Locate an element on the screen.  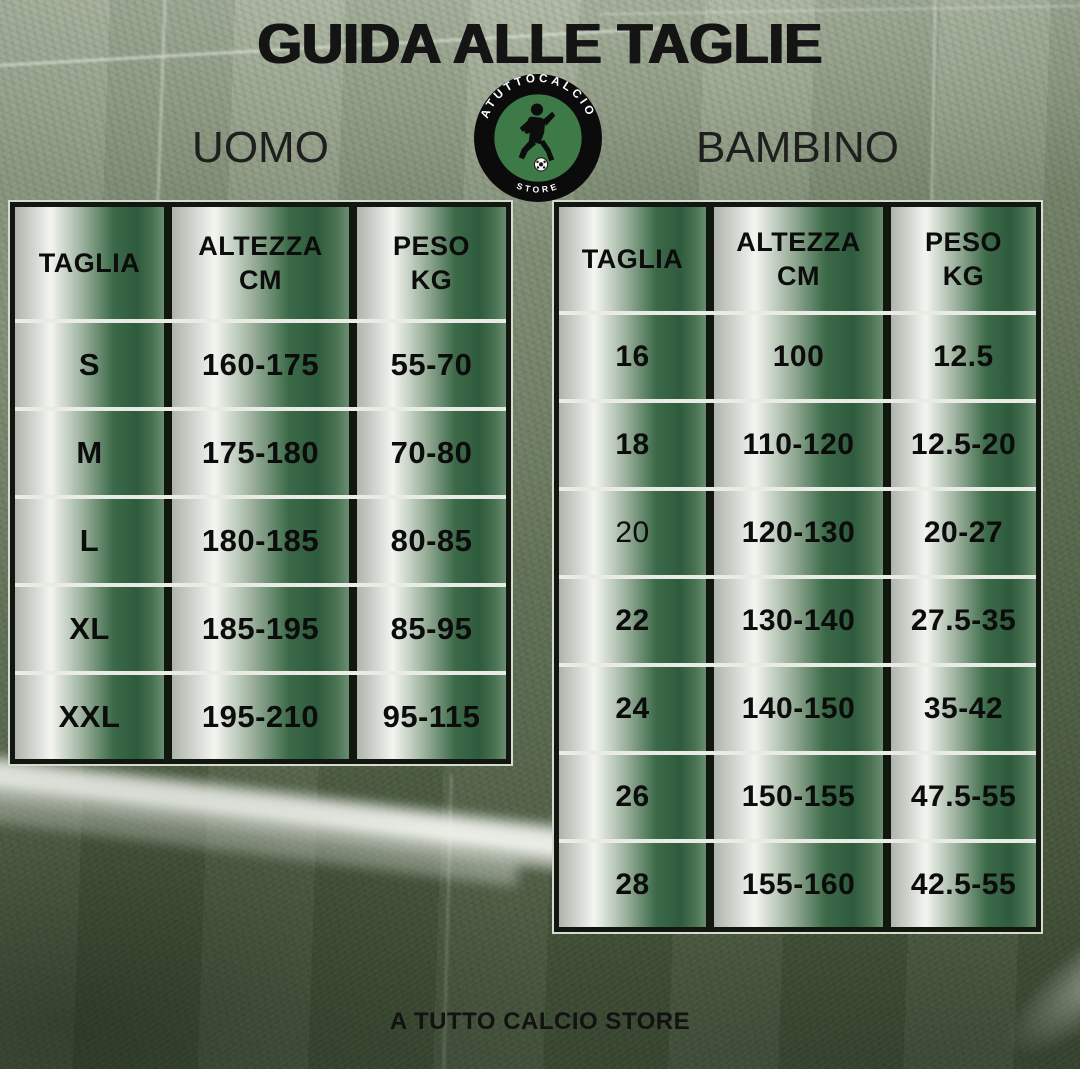
cell-altezza: 195-210 is located at coordinates (260, 717).